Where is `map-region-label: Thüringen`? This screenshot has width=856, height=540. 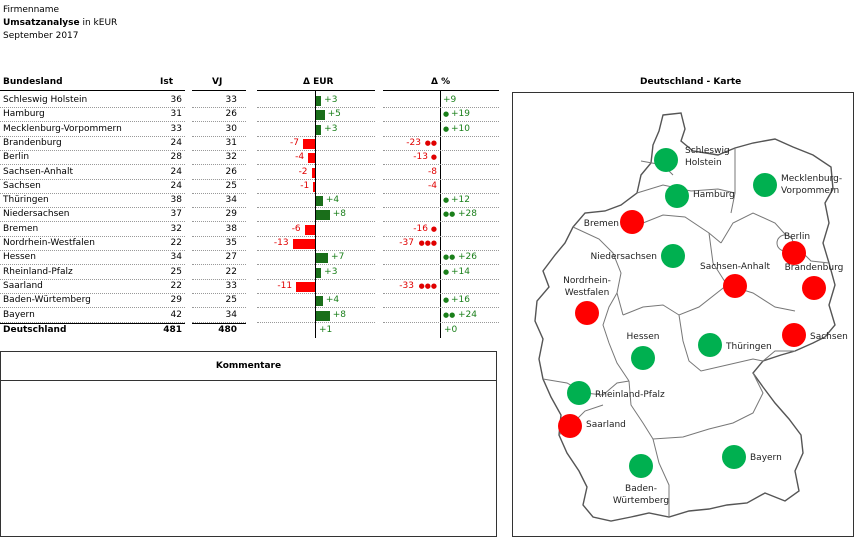
map-region-label: Thüringen is located at coordinates (748, 347).